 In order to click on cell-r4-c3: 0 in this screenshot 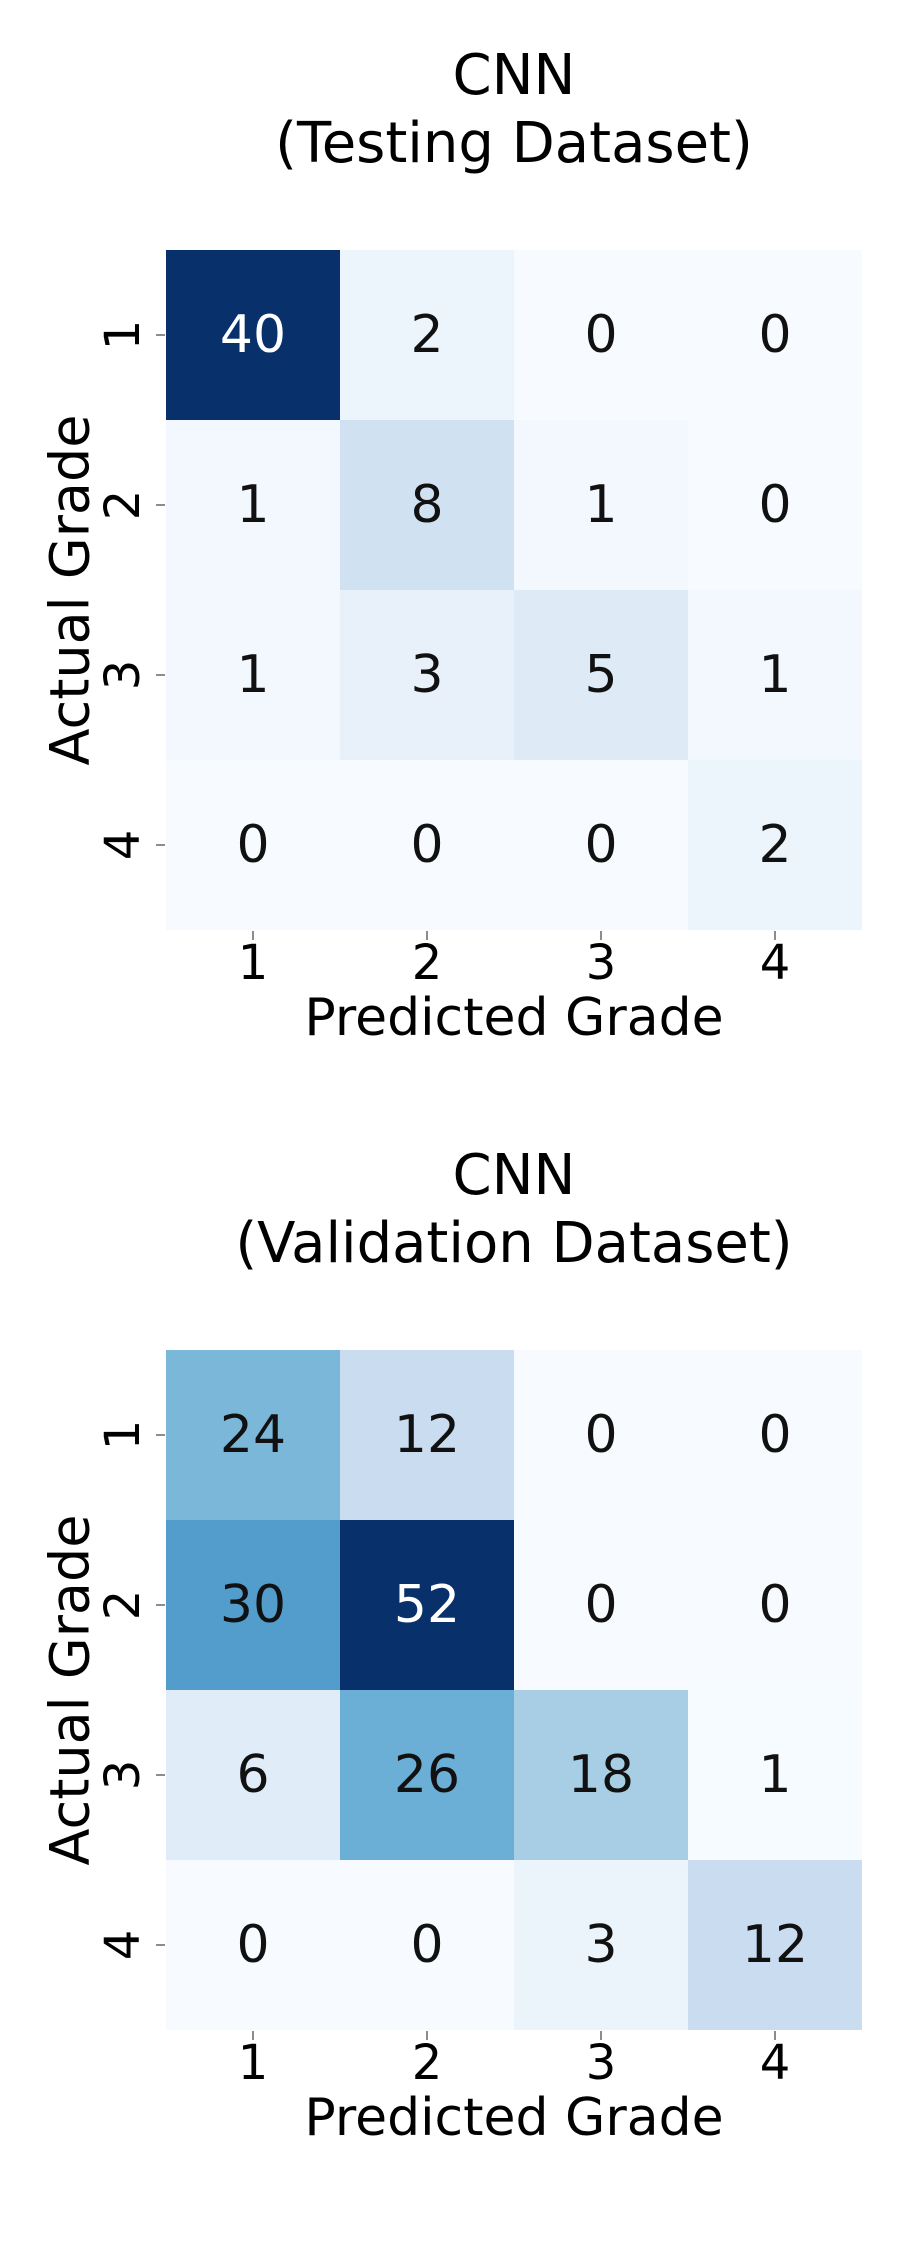, I will do `click(601, 845)`.